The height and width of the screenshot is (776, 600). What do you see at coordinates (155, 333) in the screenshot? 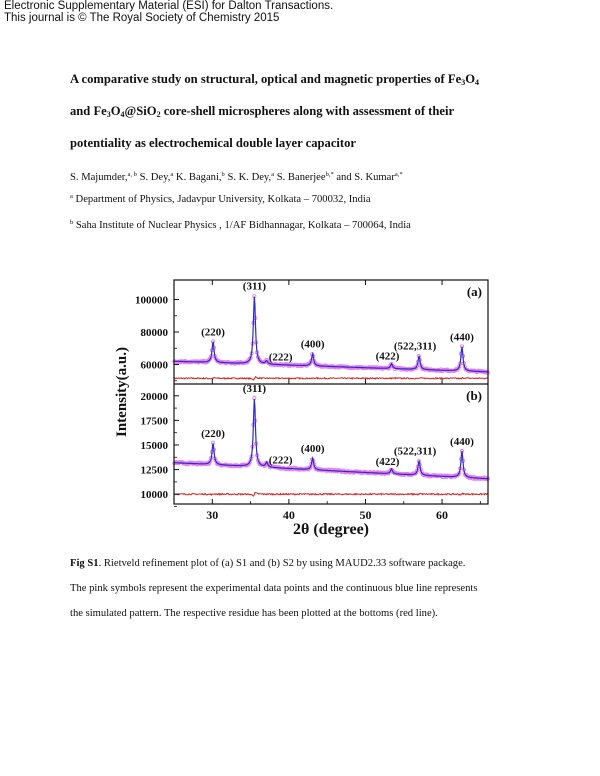
I see `y-tick-label: 80000` at bounding box center [155, 333].